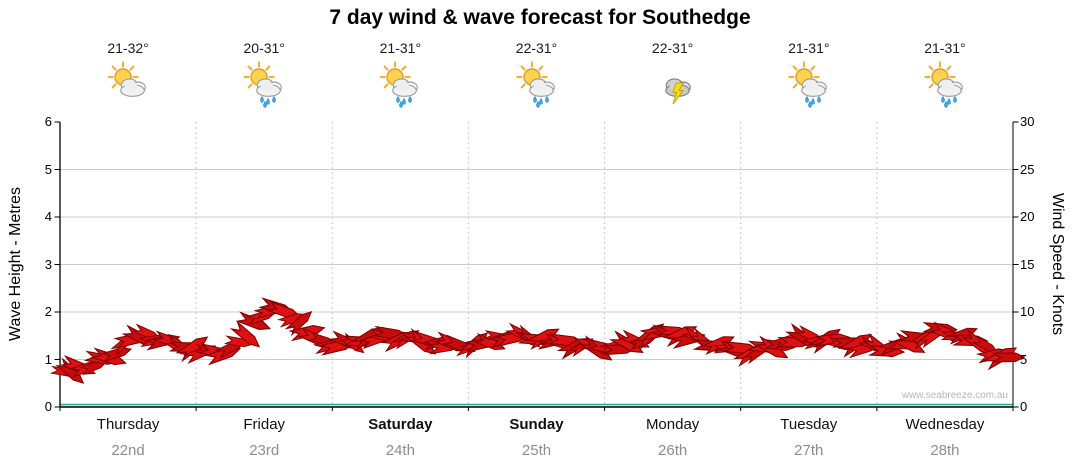 The height and width of the screenshot is (475, 1080). I want to click on day-label: Friday, so click(264, 424).